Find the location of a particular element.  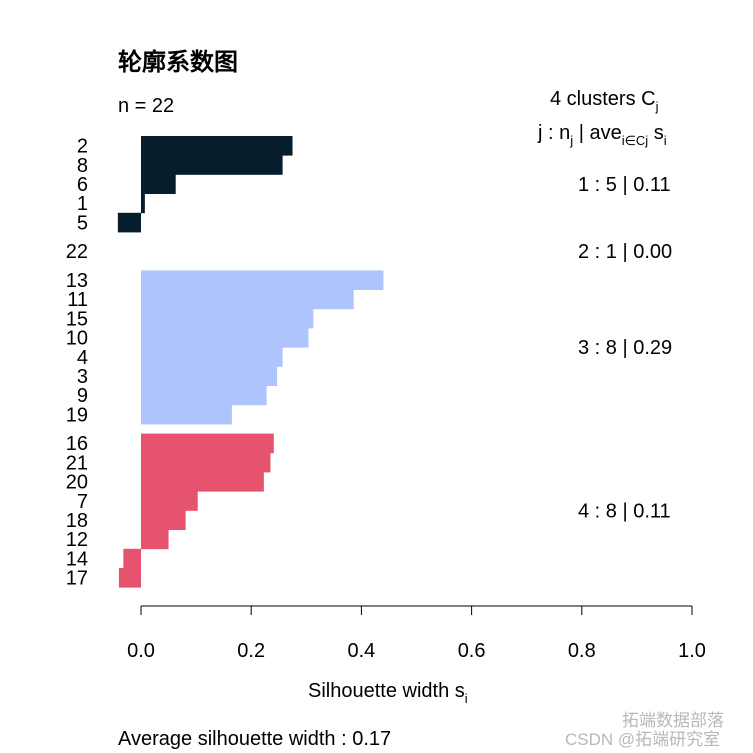

obs-label-13: 13 is located at coordinates (77, 281).